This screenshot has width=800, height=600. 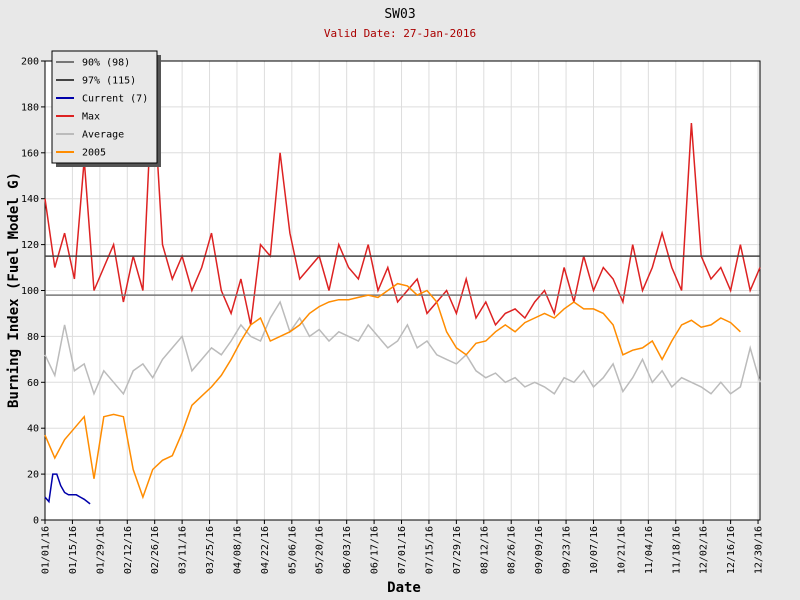 What do you see at coordinates (36, 521) in the screenshot?
I see `y-tick-label: 0` at bounding box center [36, 521].